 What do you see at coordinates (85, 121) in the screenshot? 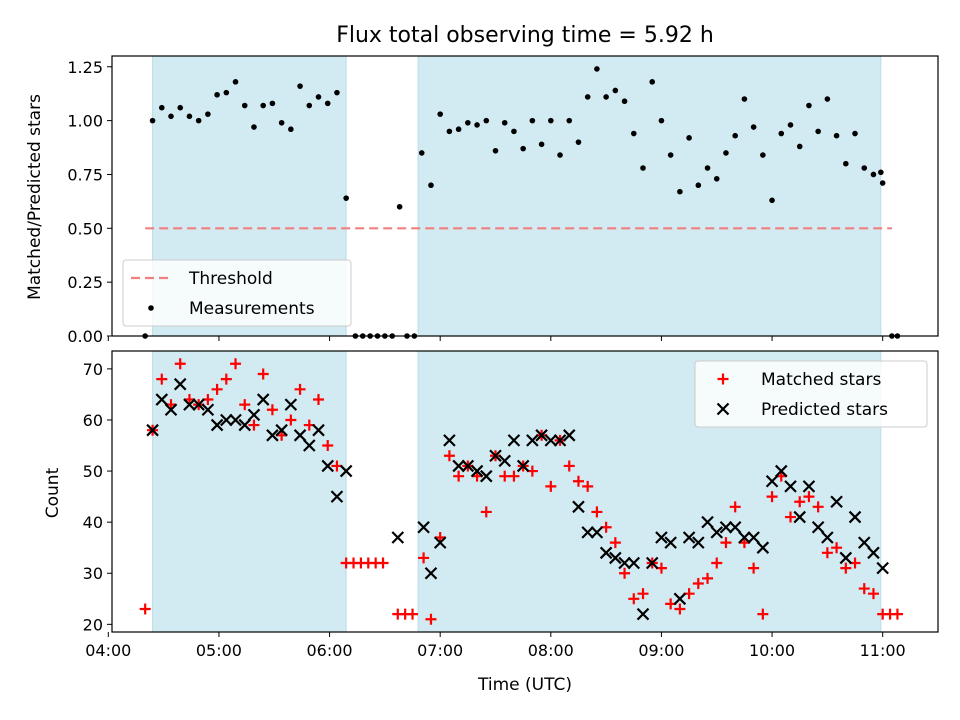
I see `top-y-tick-label-5: 1.00` at bounding box center [85, 121].